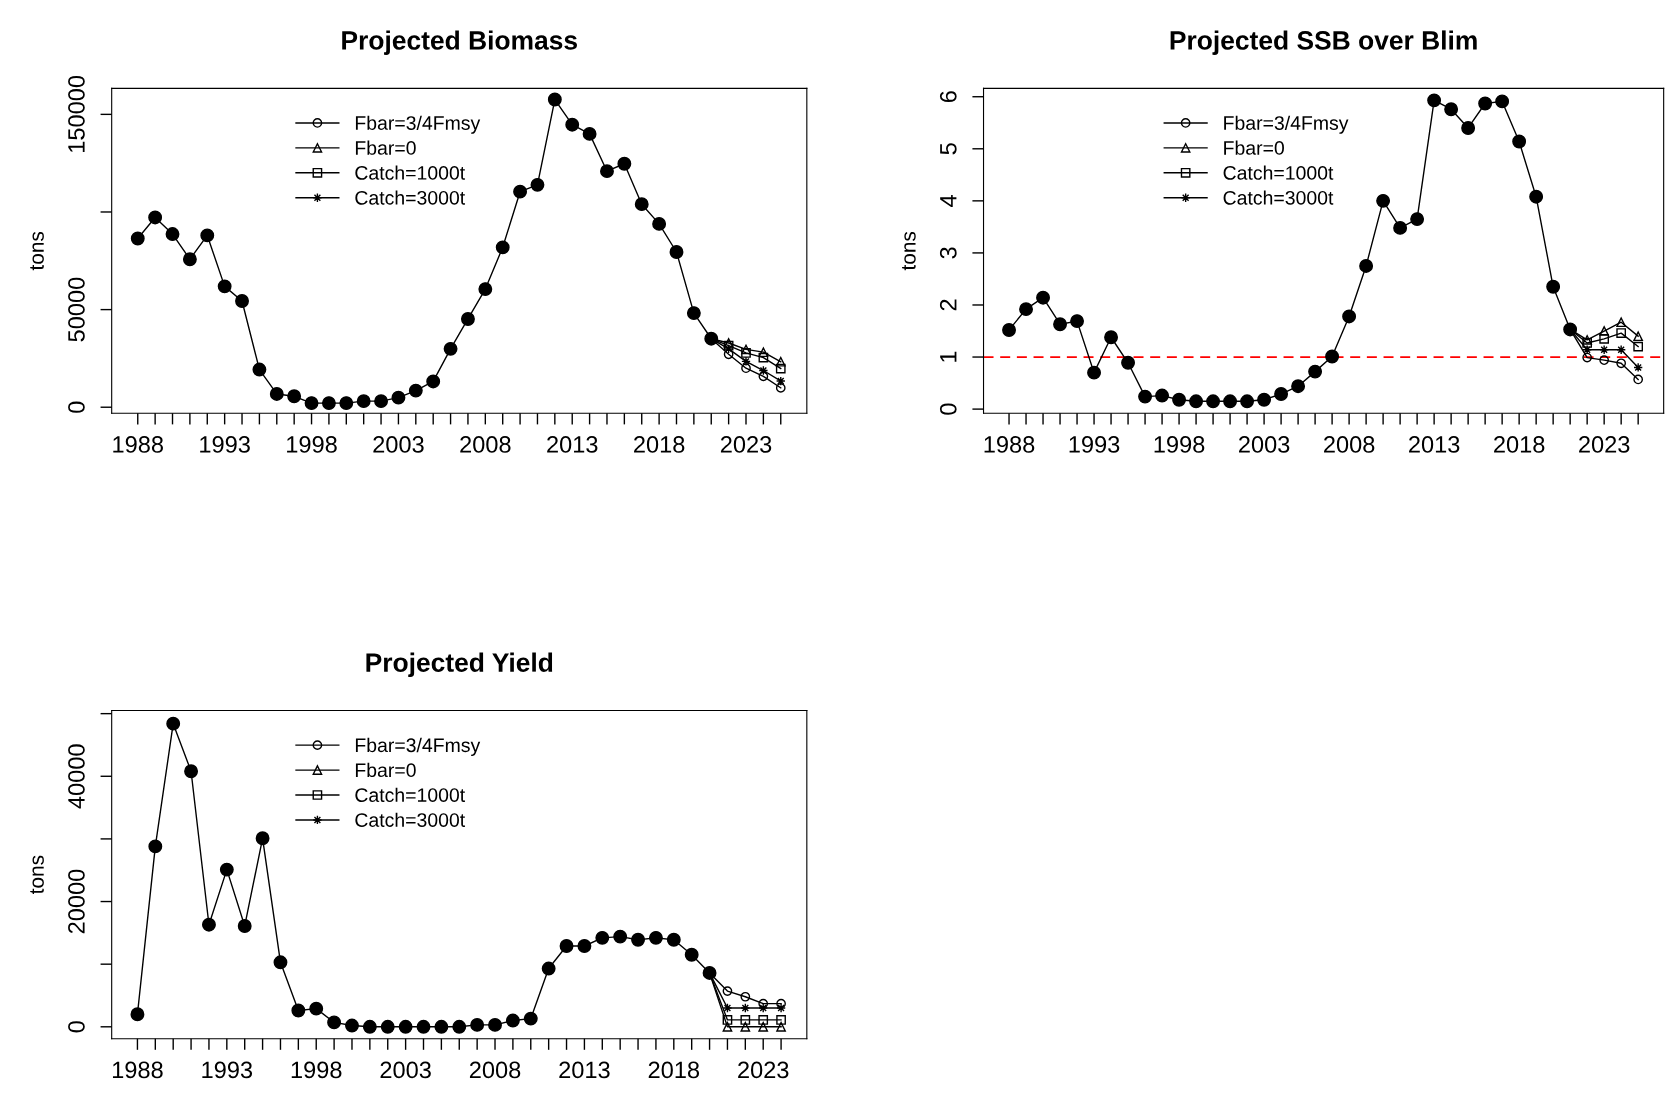 The image size is (1667, 1105). Describe the element at coordinates (76, 901) in the screenshot. I see `y-tick-label: 20000` at that location.